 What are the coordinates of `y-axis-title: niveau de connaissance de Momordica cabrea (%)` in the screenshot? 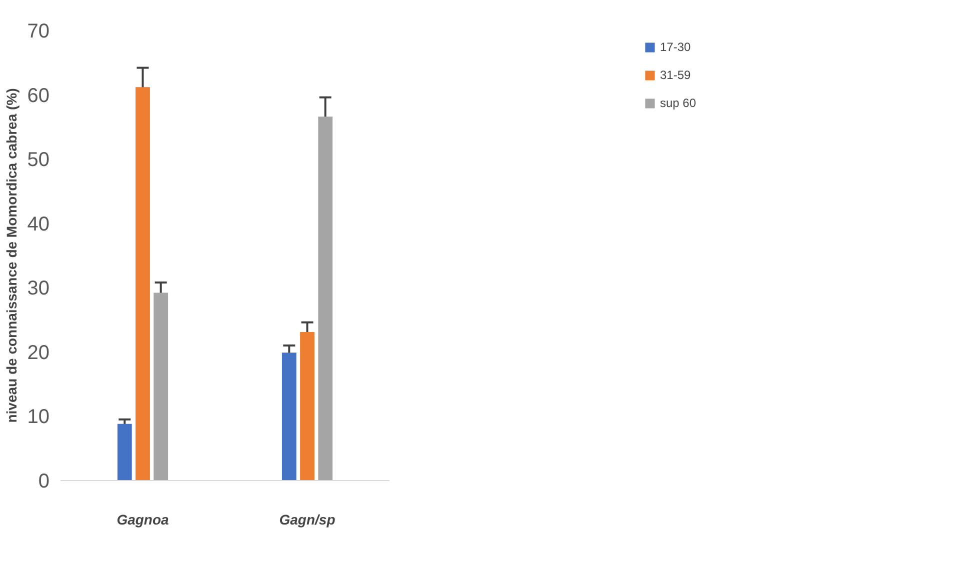 It's located at (11, 255).